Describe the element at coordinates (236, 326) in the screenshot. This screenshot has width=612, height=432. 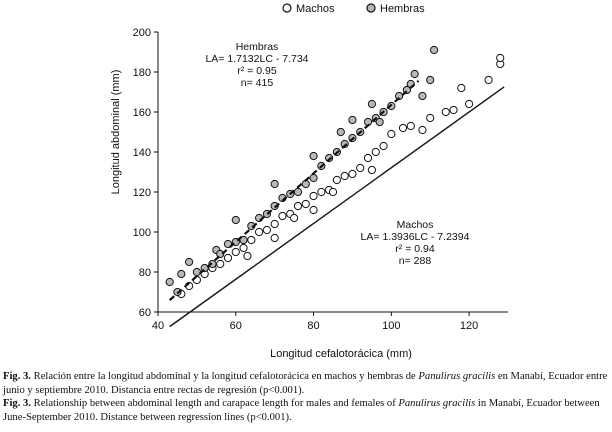
I see `x-tick-label: 60` at that location.